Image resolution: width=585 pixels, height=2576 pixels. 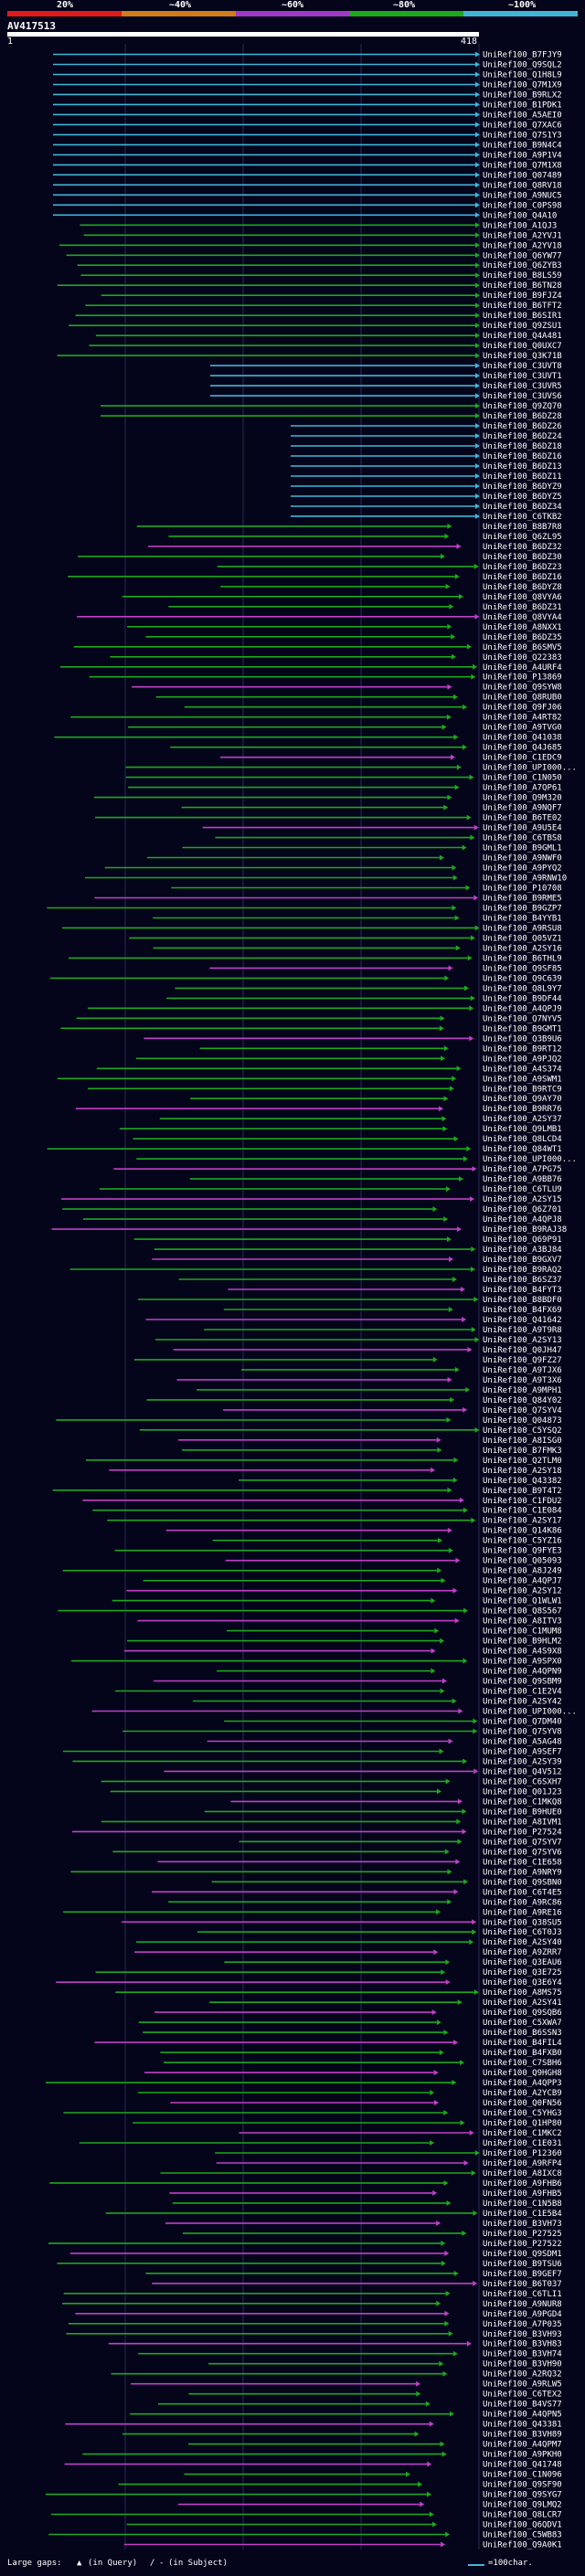 What do you see at coordinates (522, 1952) in the screenshot?
I see `hit-label: UniRef100_A9ZRR7` at bounding box center [522, 1952].